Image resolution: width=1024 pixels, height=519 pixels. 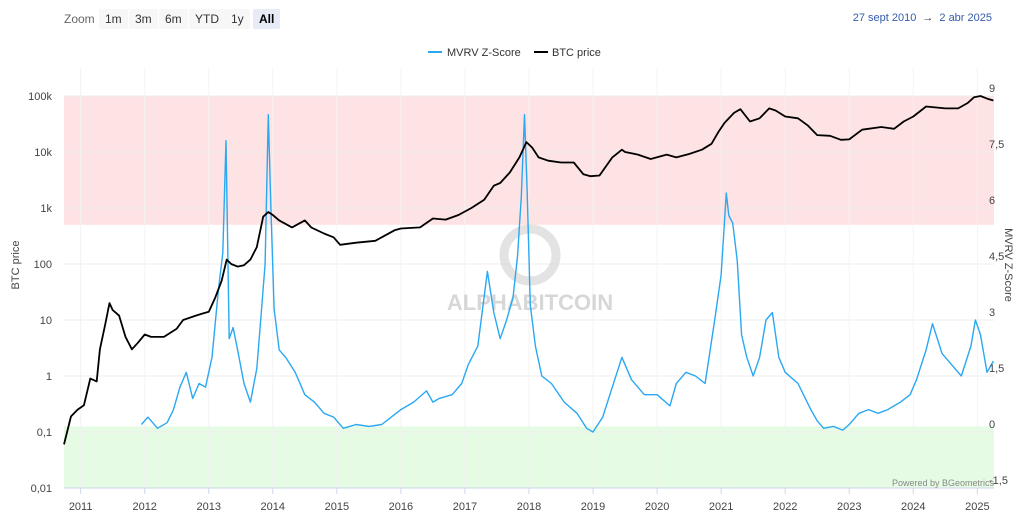 I want to click on range-end: 2 abr 2025, so click(x=965, y=18).